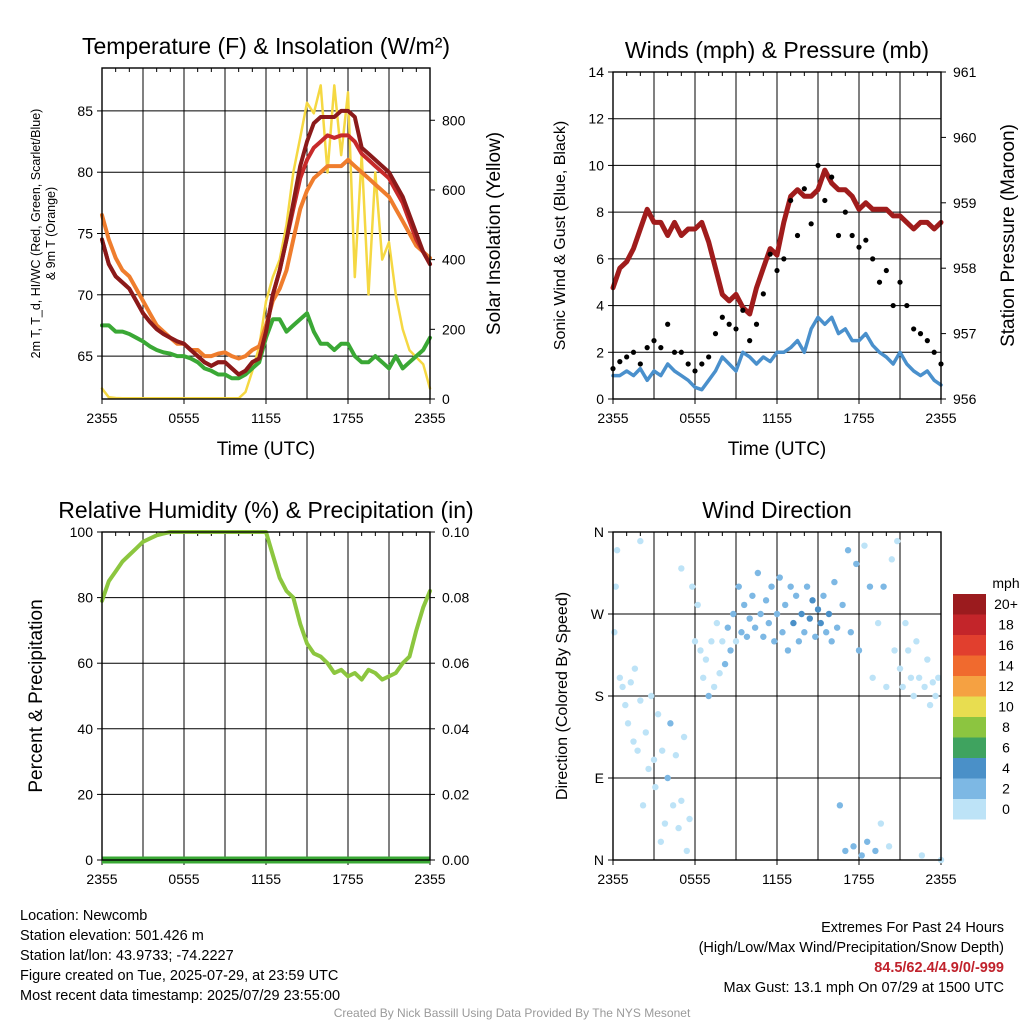 This screenshot has height=1024, width=1024. I want to click on colorbar-label: 14, so click(1006, 666).